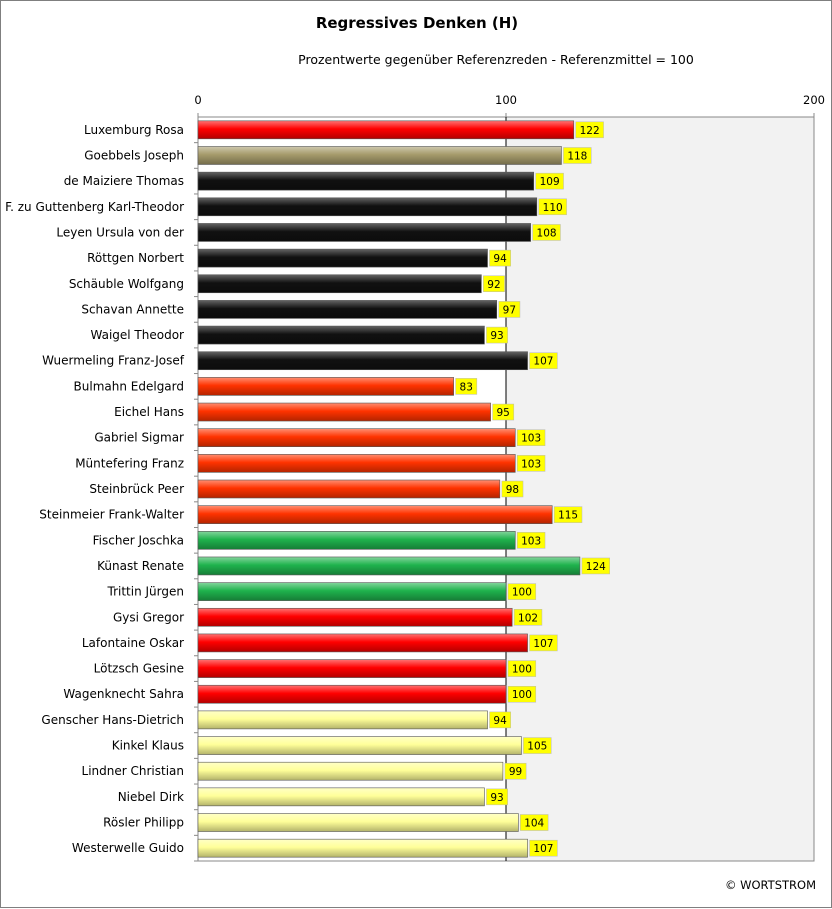 This screenshot has height=909, width=832. Describe the element at coordinates (134, 130) in the screenshot. I see `category-label: Luxemburg Rosa` at that location.